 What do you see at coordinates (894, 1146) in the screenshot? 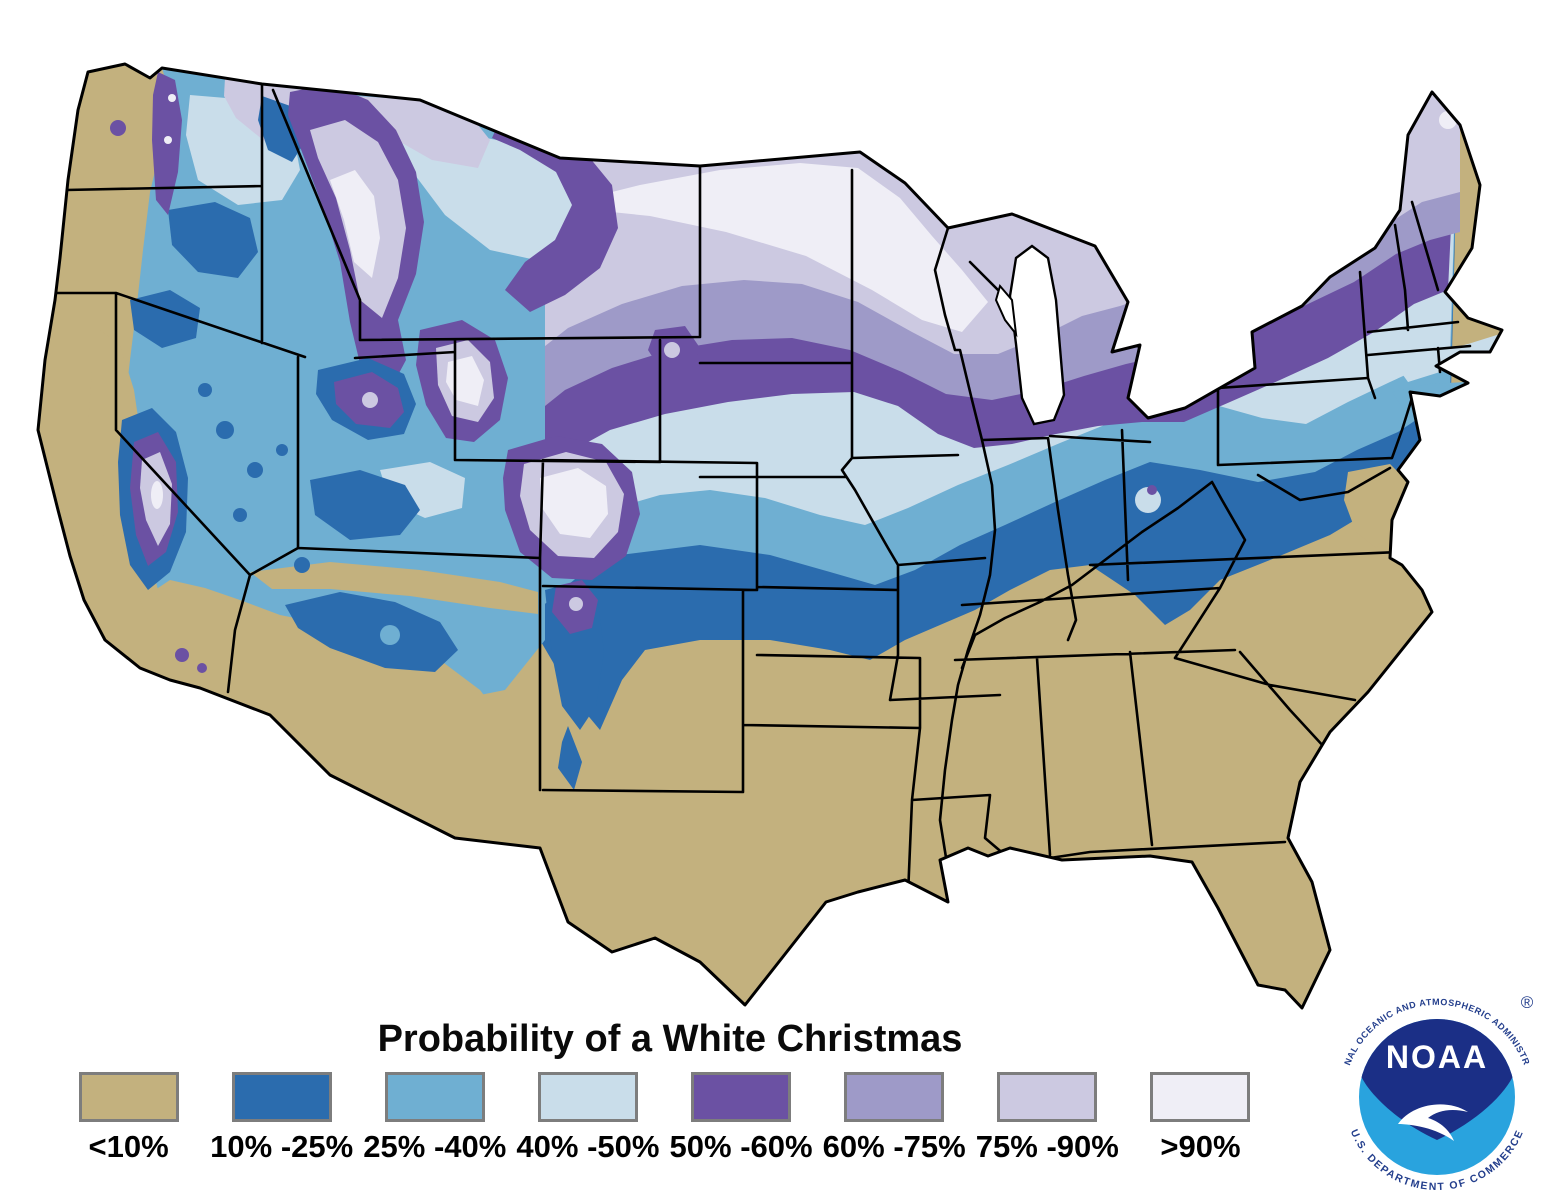
I see `legend-label-60-75: 60% -75%` at bounding box center [894, 1146].